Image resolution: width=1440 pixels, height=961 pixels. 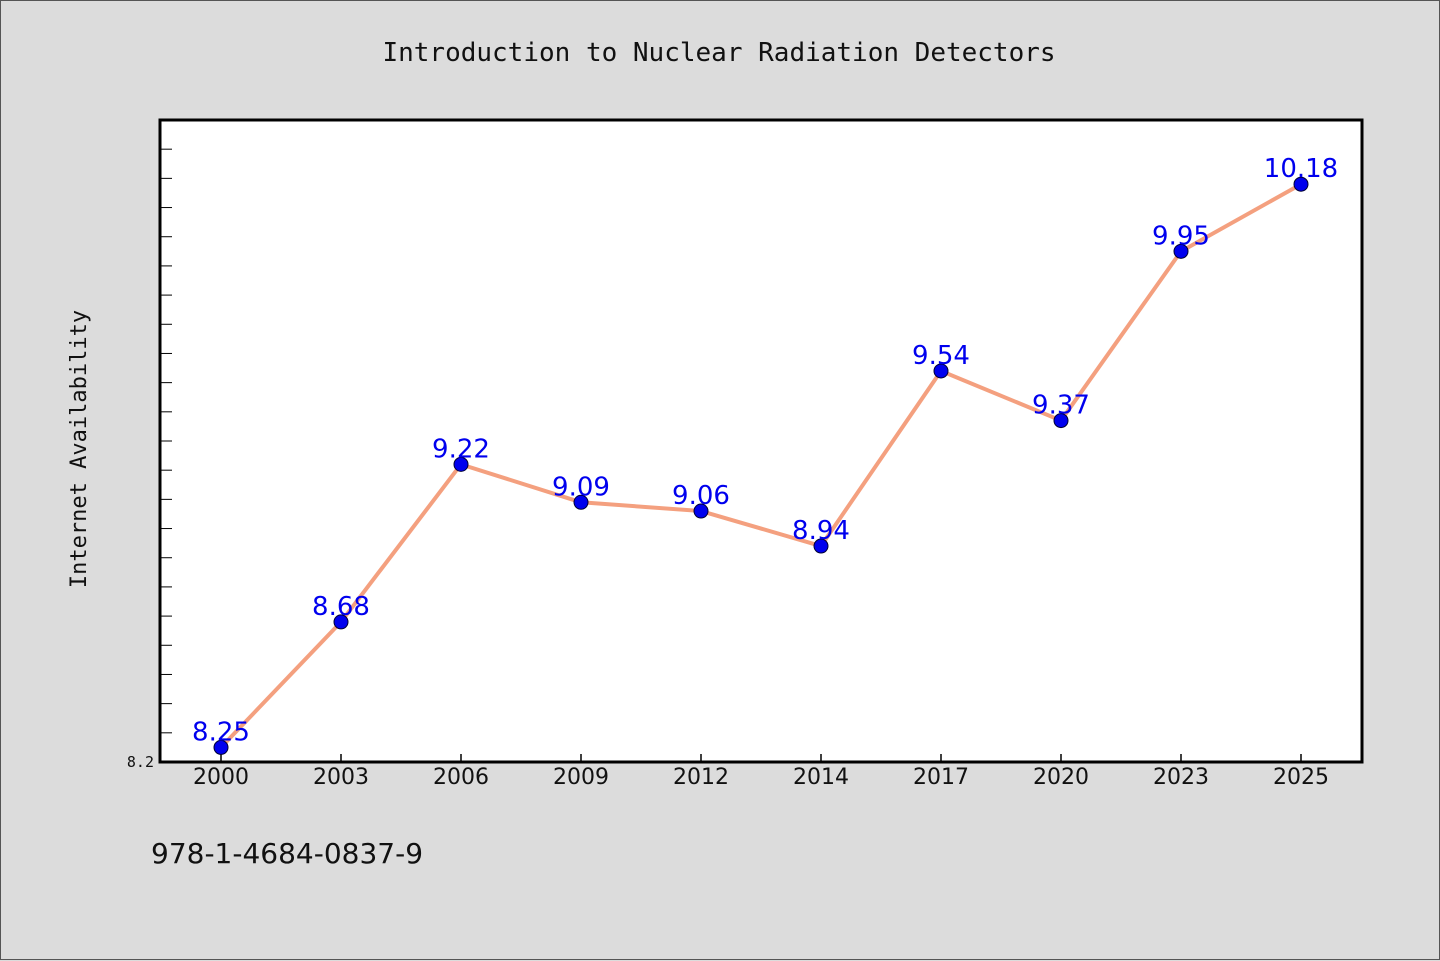 I want to click on x-tick-label: 2009, so click(x=581, y=777).